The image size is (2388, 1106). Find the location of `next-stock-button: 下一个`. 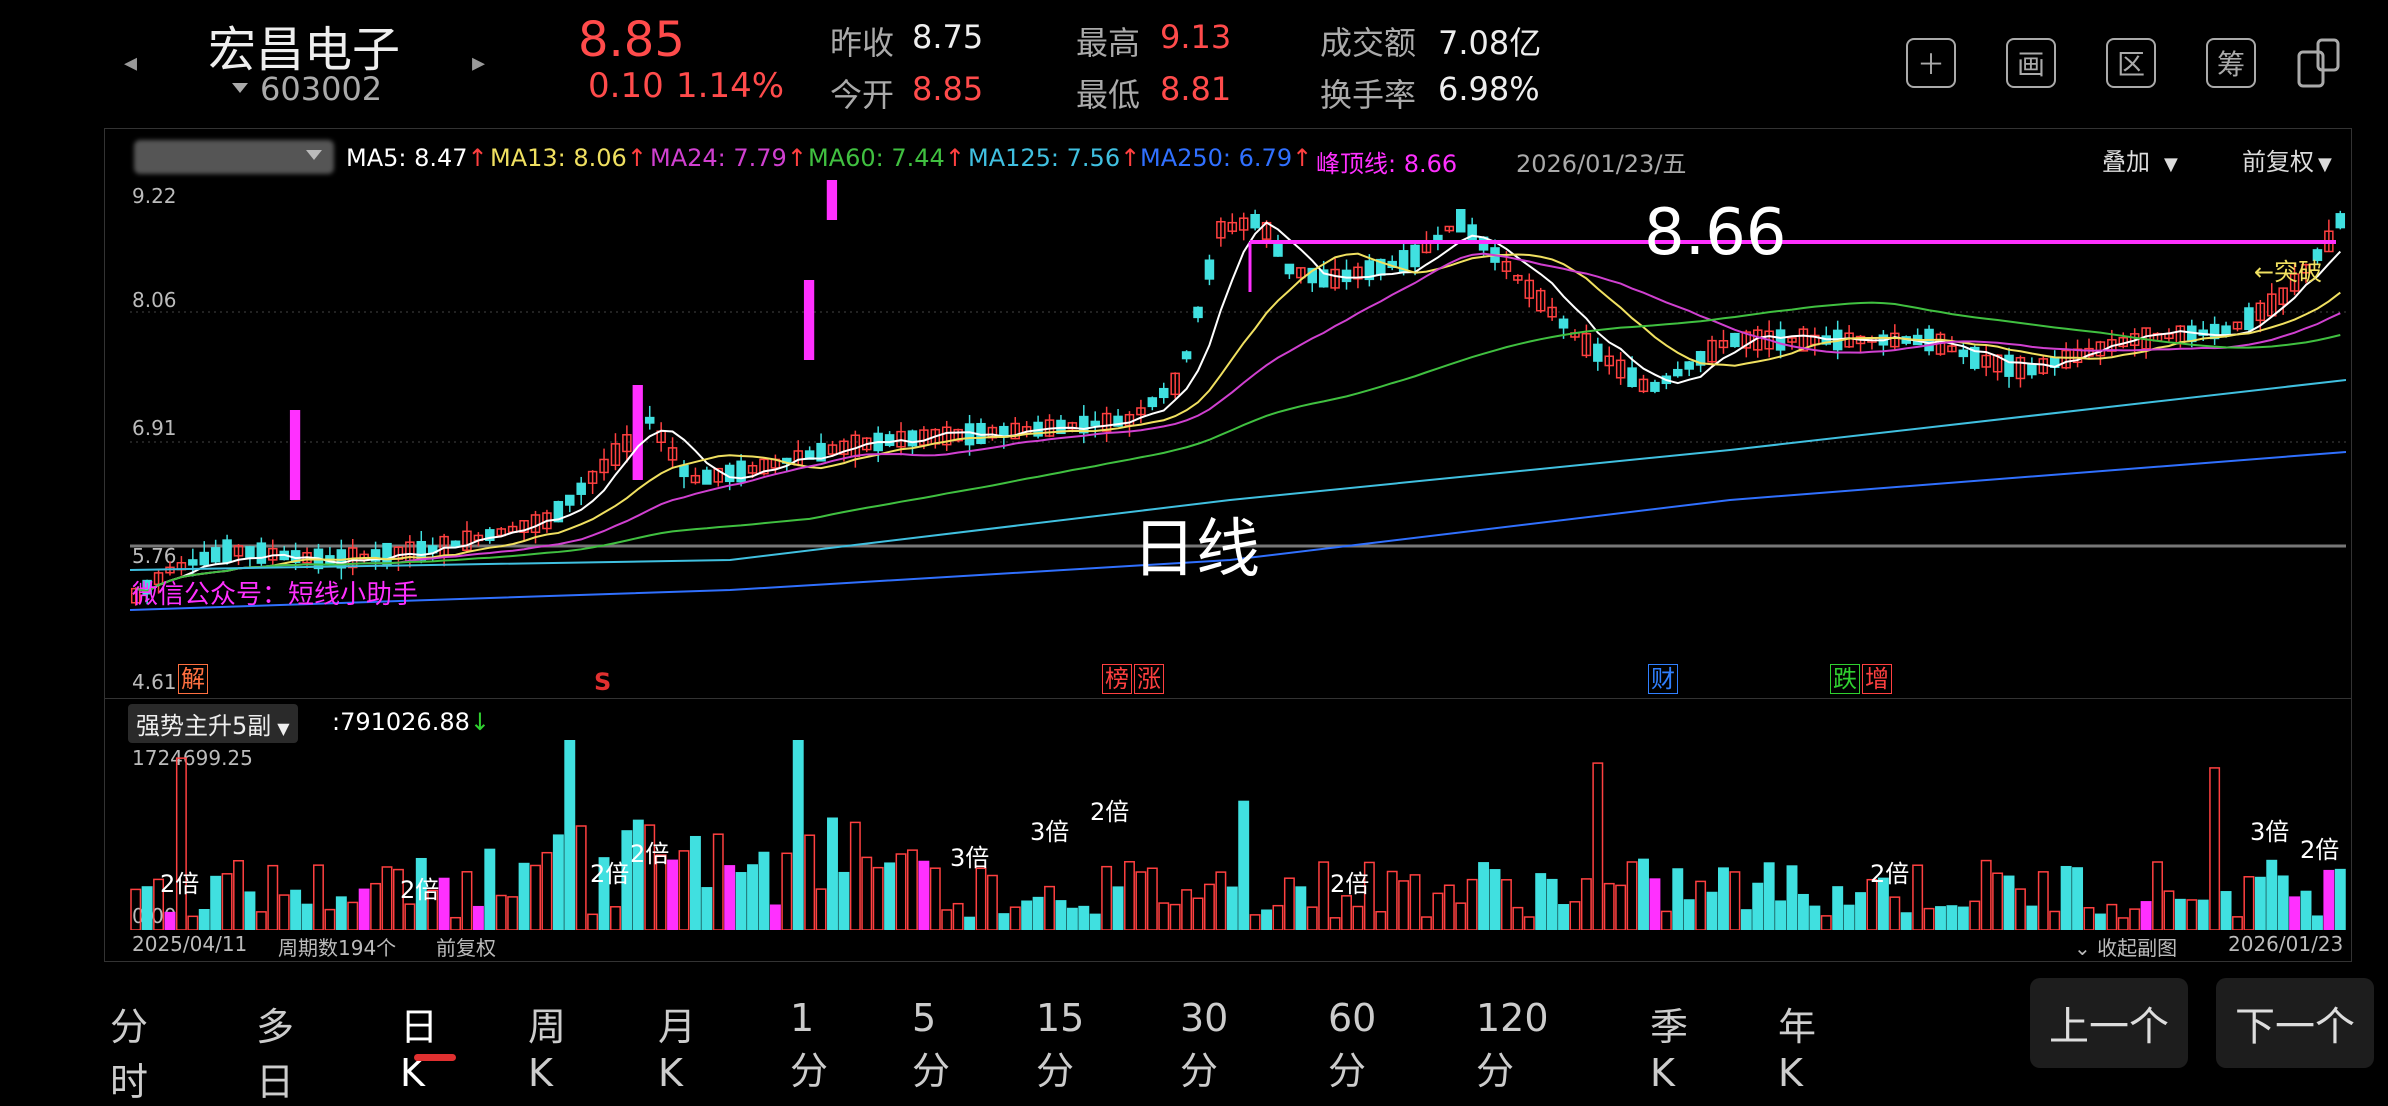

next-stock-button: 下一个 is located at coordinates (2295, 1023).